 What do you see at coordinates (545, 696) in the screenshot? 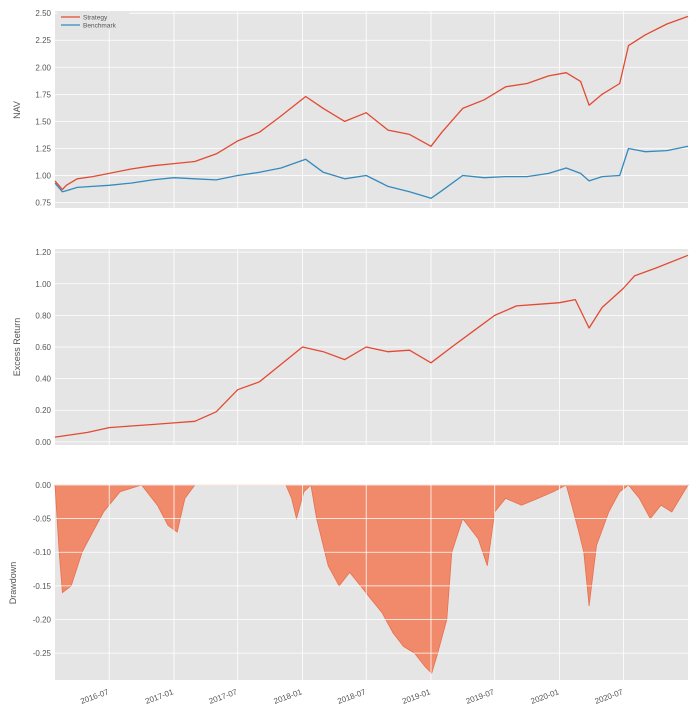
I see `x-tick-label: 2020-01` at bounding box center [545, 696].